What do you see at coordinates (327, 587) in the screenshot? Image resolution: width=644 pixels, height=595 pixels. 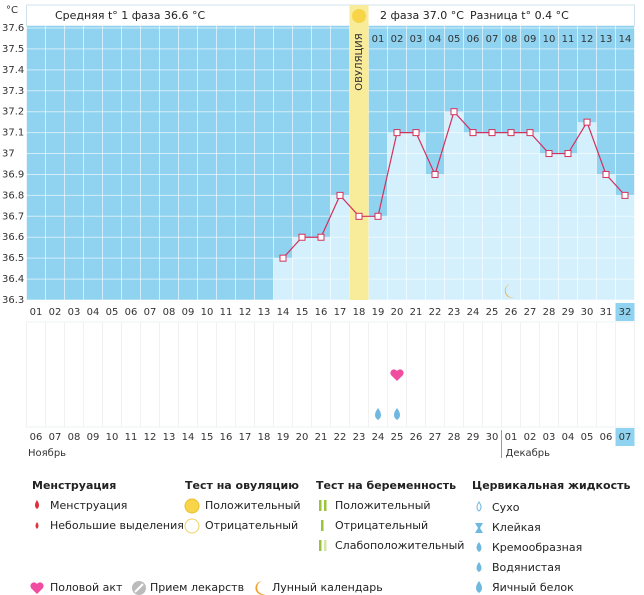 I see `legend-item: Лунный календарь` at bounding box center [327, 587].